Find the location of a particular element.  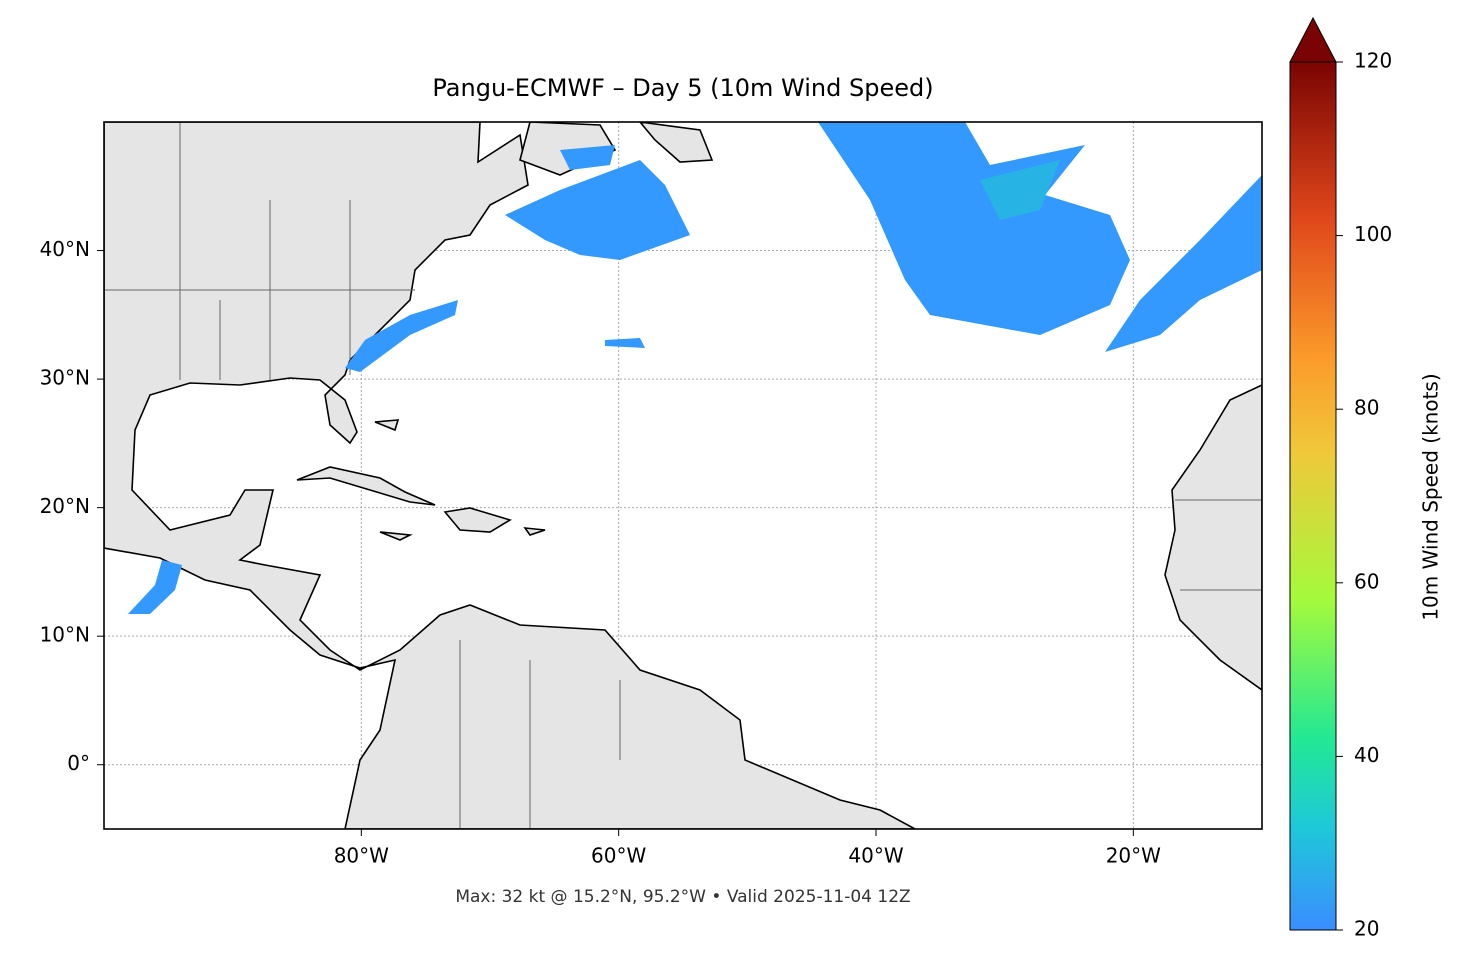

wind-core is located at coordinates (1020, 190).